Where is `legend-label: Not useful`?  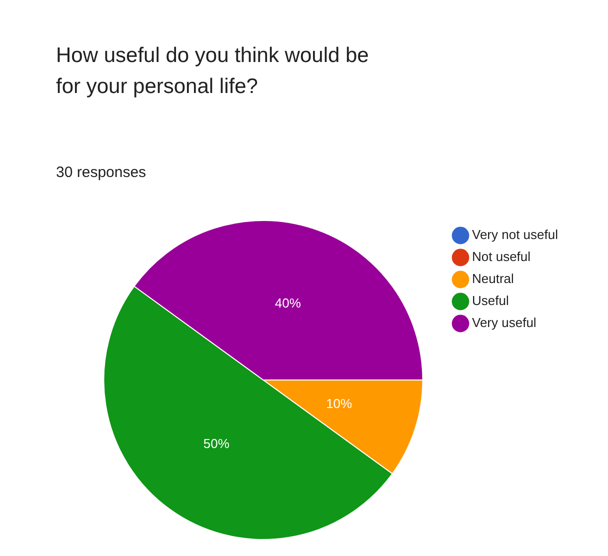 legend-label: Not useful is located at coordinates (501, 256).